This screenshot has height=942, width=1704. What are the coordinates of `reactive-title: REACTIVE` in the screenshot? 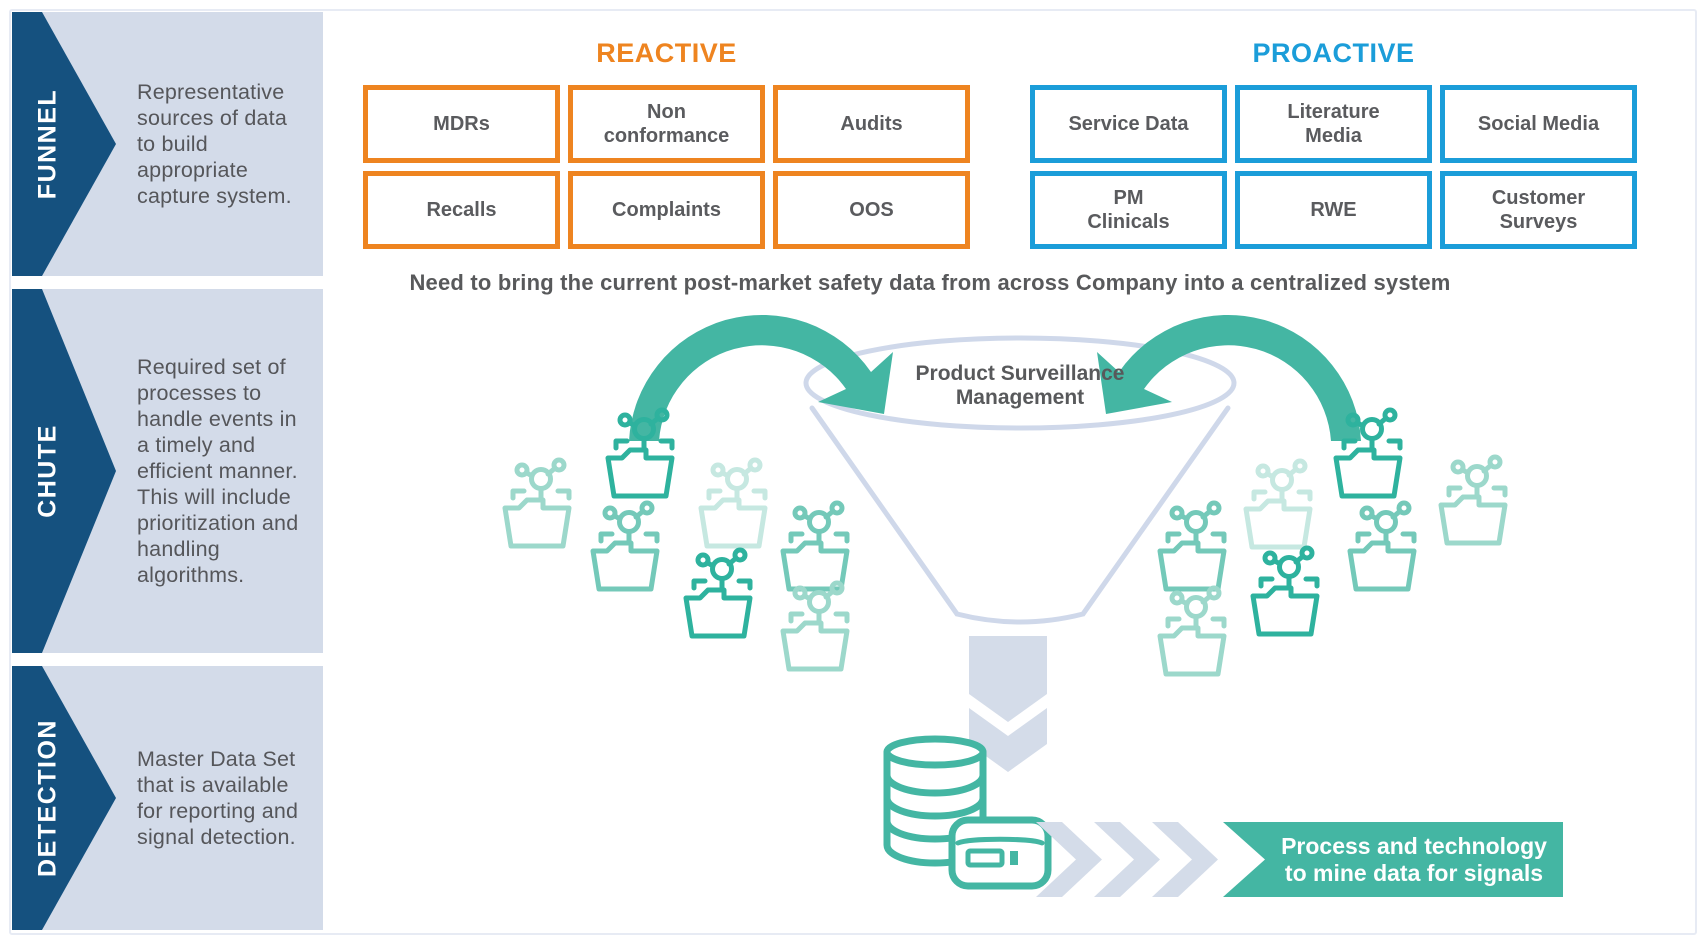 It's located at (666, 53).